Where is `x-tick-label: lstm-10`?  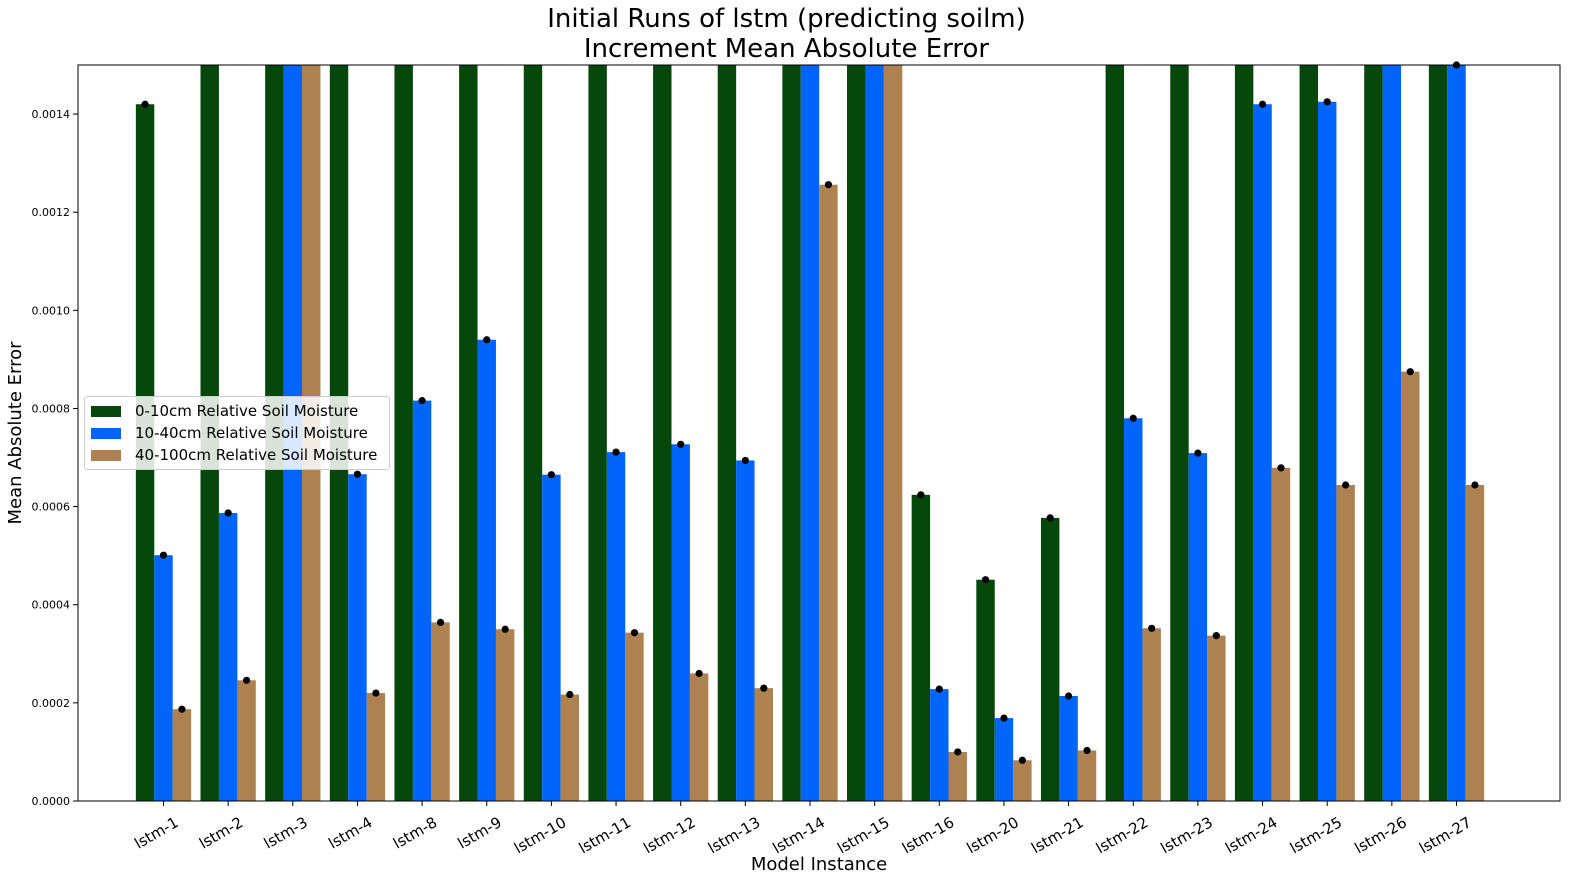
x-tick-label: lstm-10 is located at coordinates (540, 835).